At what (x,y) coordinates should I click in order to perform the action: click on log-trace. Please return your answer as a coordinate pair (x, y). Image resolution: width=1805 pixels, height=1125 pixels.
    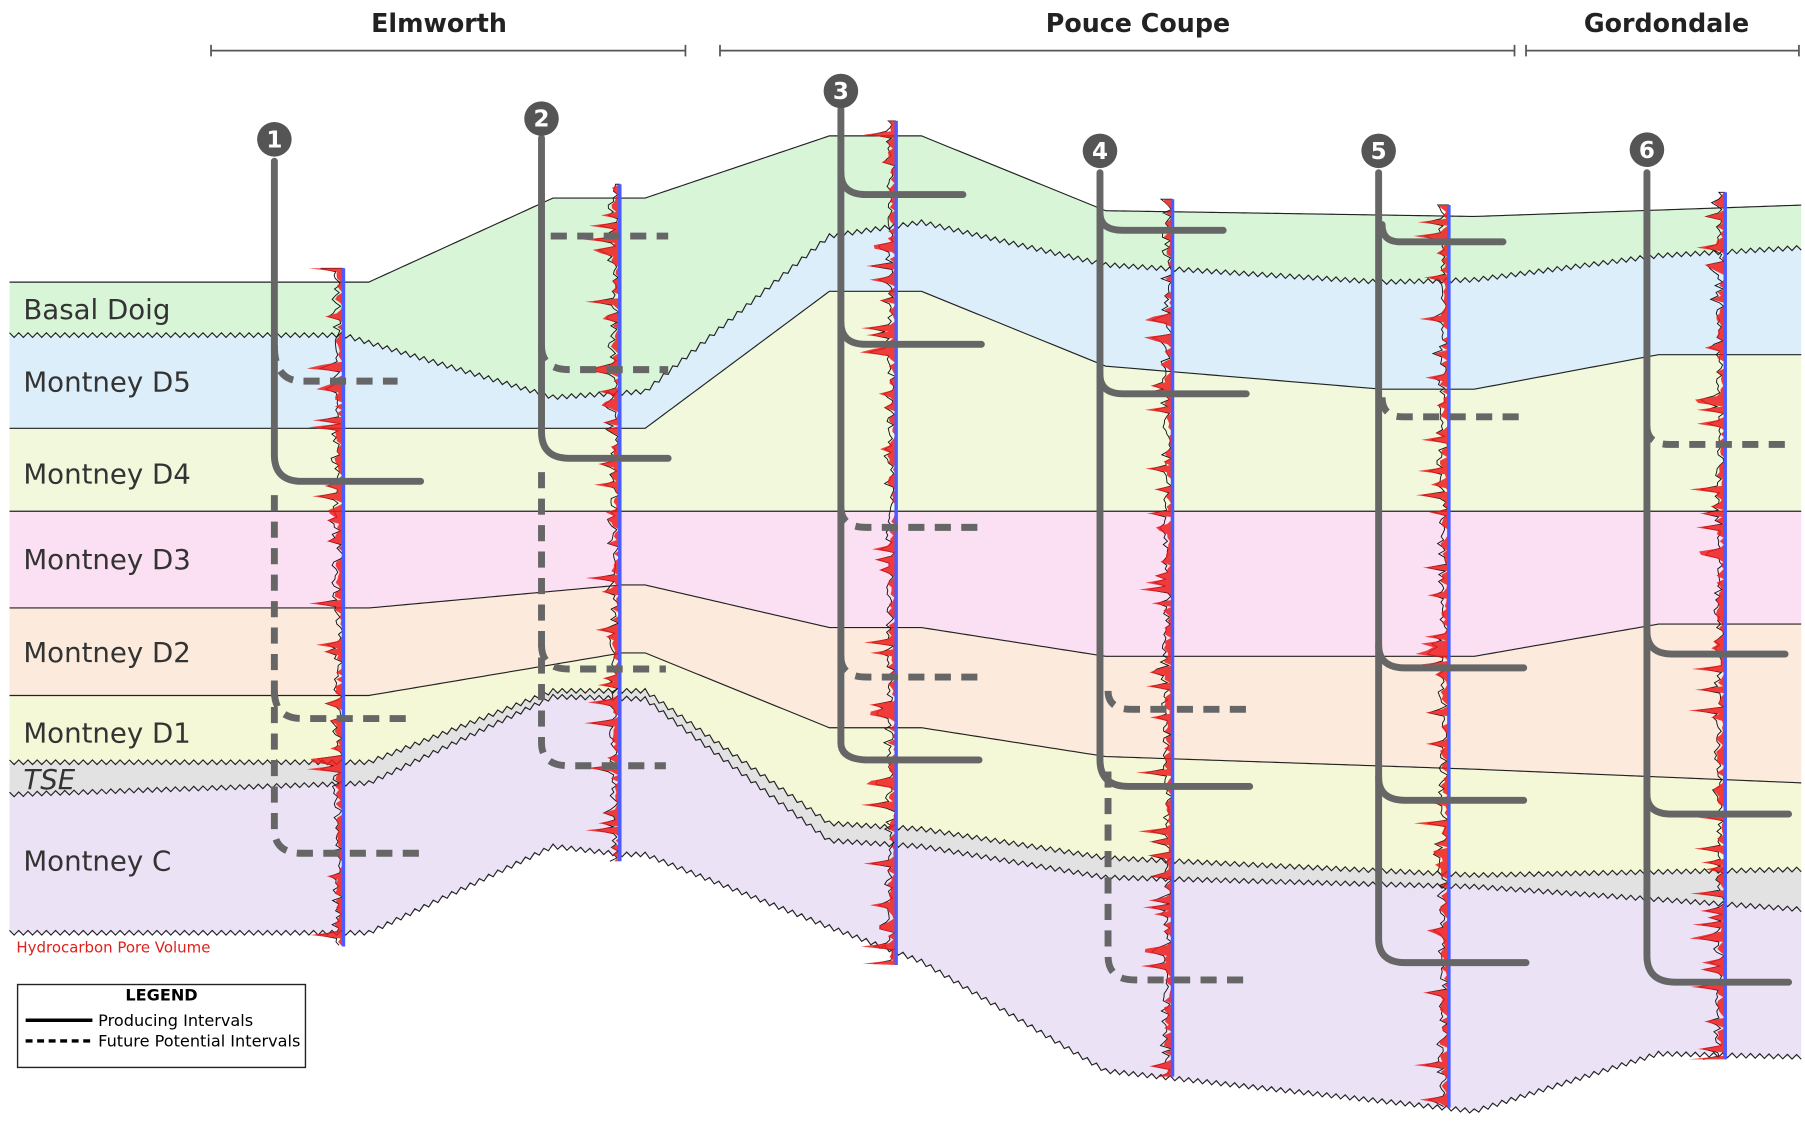
    Looking at the image, I should click on (882, 542).